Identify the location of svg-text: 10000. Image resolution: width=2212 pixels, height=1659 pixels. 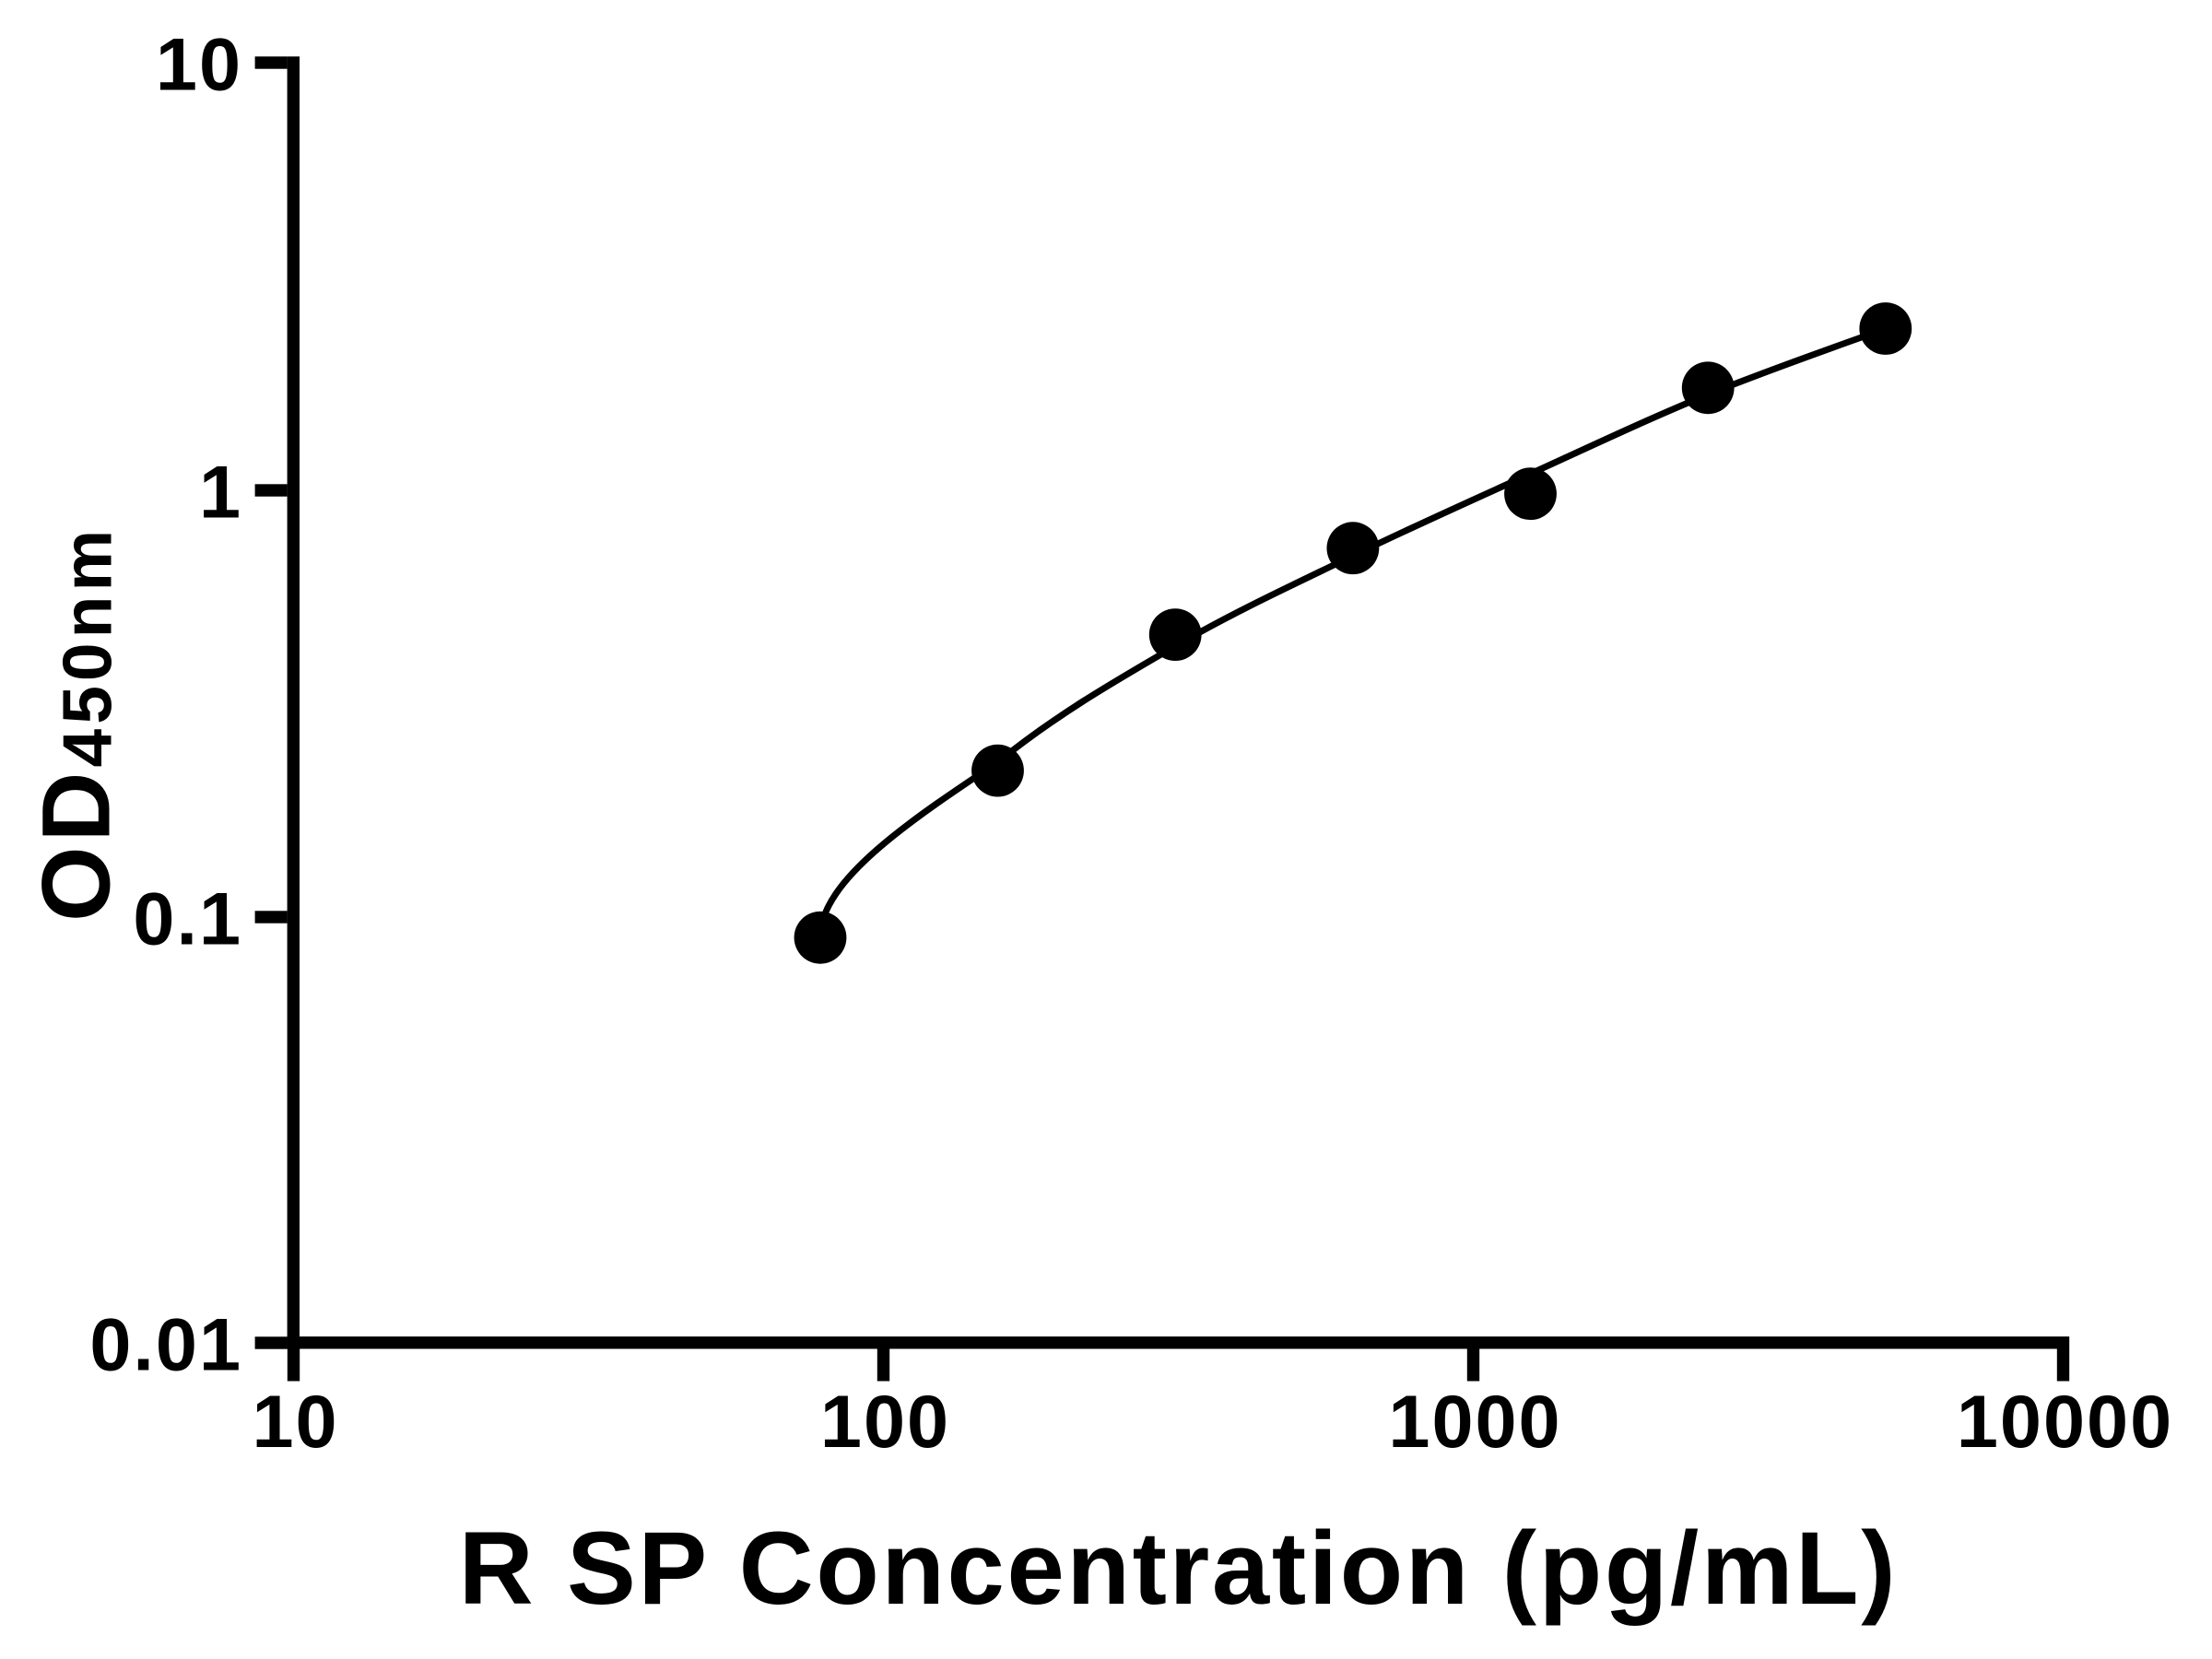
(2065, 1422).